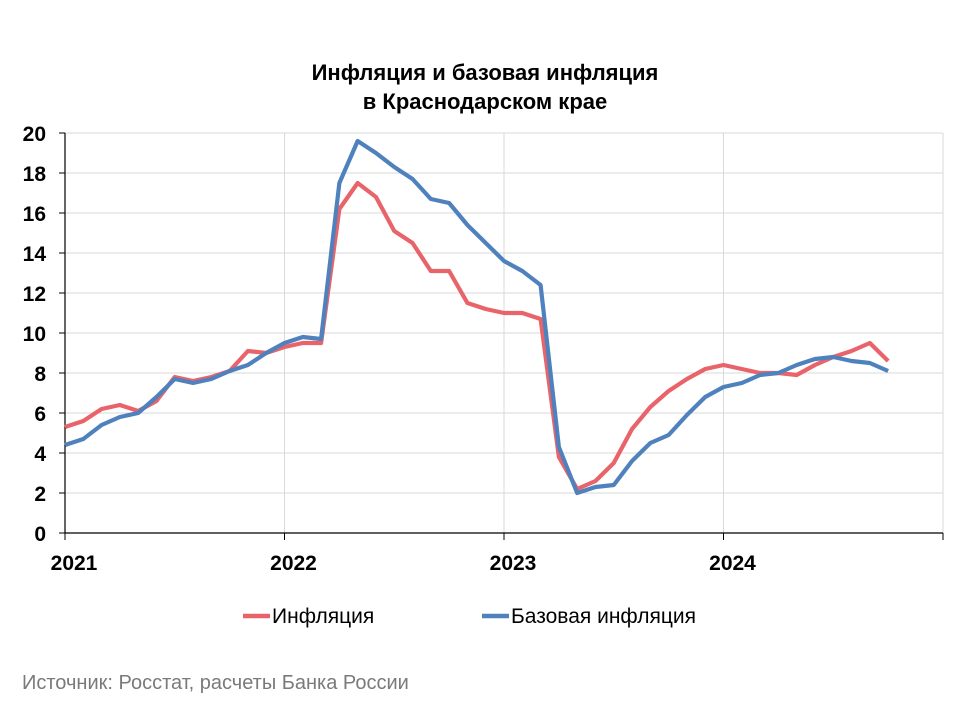  Describe the element at coordinates (469, 616) in the screenshot. I see `legend: Инфляция Базовая инфляция` at that location.